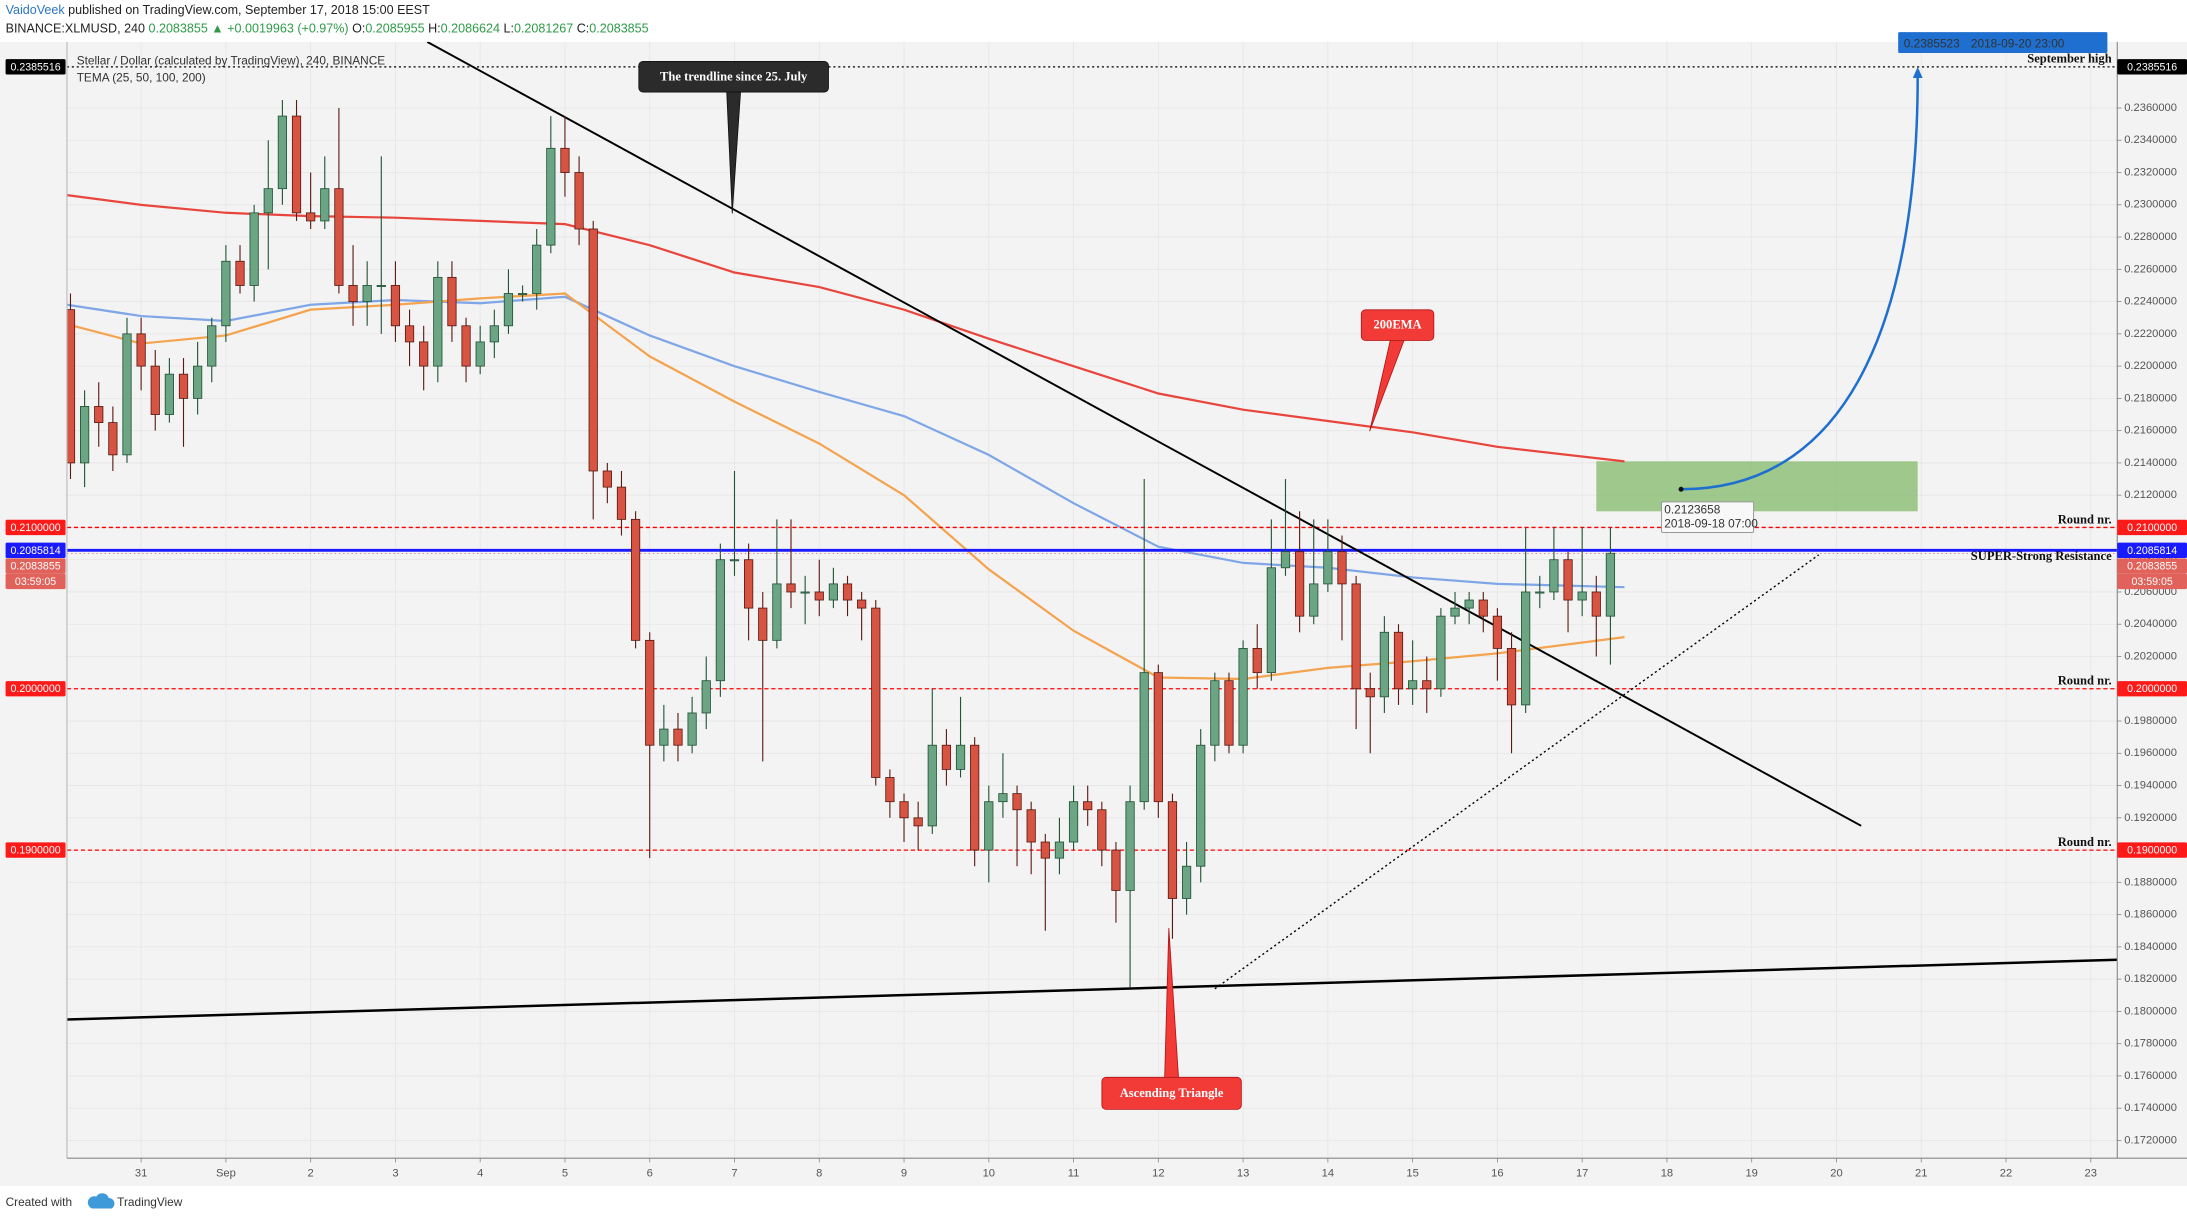 The width and height of the screenshot is (2187, 1221). What do you see at coordinates (2150, 302) in the screenshot?
I see `y-tick-label: 0.2240000` at bounding box center [2150, 302].